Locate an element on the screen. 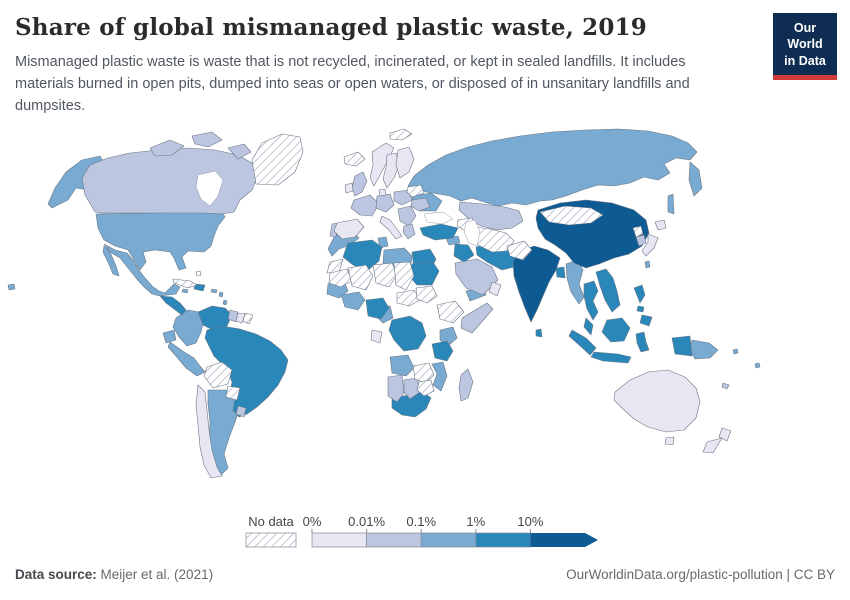 The width and height of the screenshot is (850, 600). country-baja is located at coordinates (111, 261).